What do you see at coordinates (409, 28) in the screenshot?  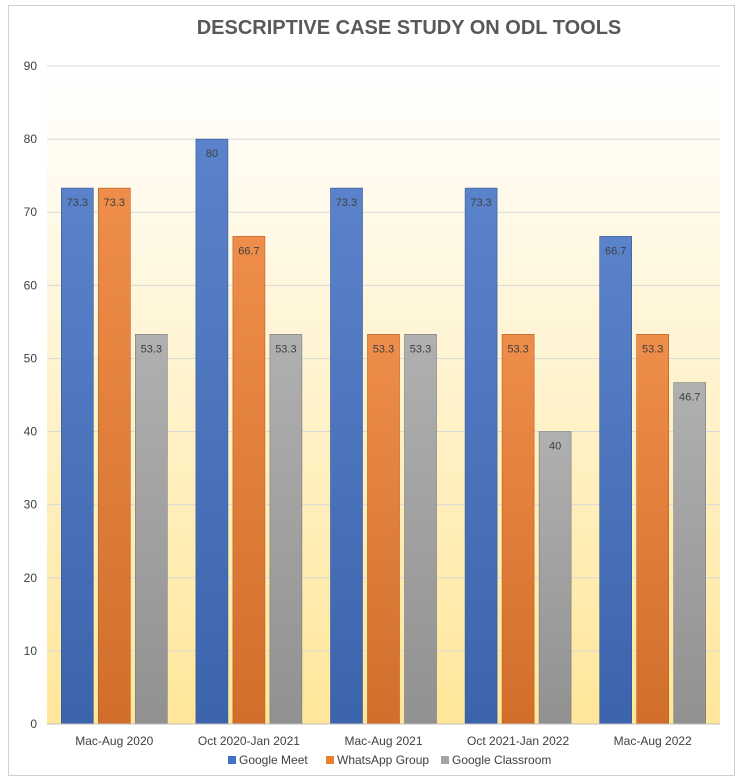 I see `chart-title: DESCRIPTIVE CASE STUDY ON ODL TOOLS` at bounding box center [409, 28].